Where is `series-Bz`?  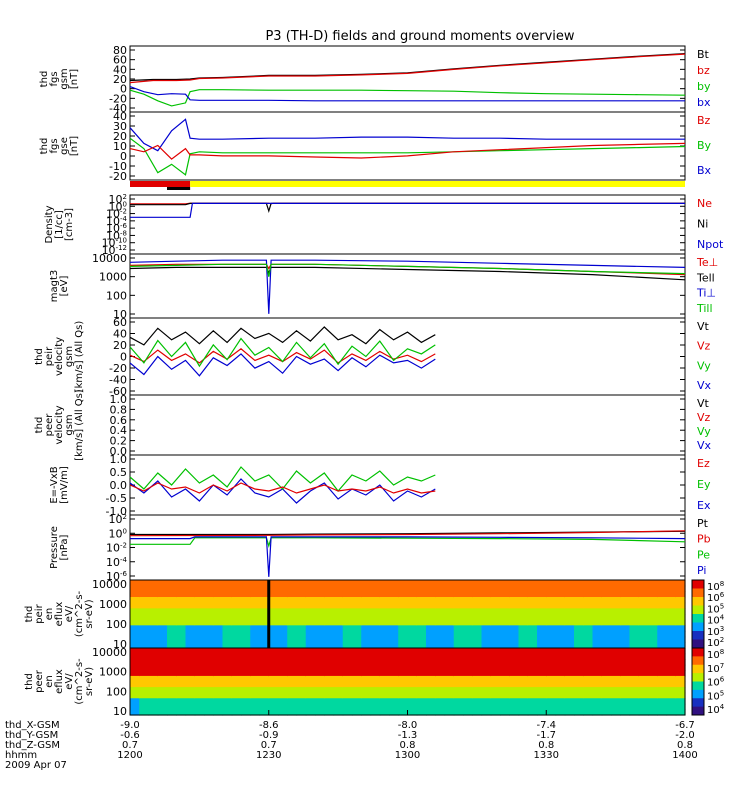
series-Bz is located at coordinates (407, 135).